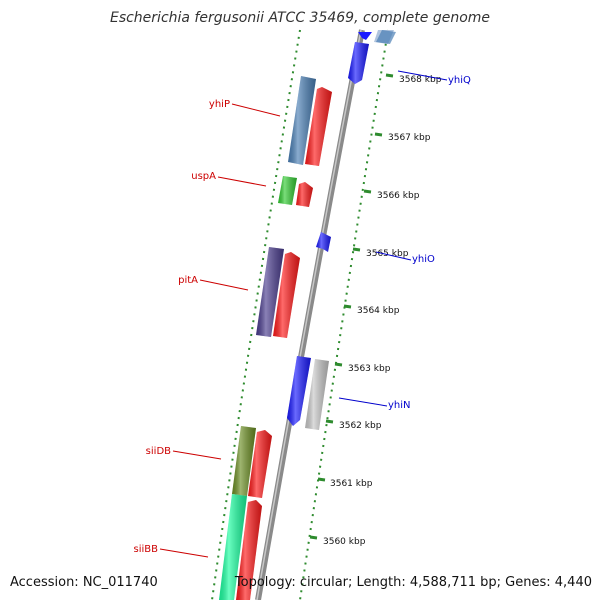 Image resolution: width=600 pixels, height=600 pixels. What do you see at coordinates (409, 138) in the screenshot?
I see `tick-label: 3567 kbp` at bounding box center [409, 138].